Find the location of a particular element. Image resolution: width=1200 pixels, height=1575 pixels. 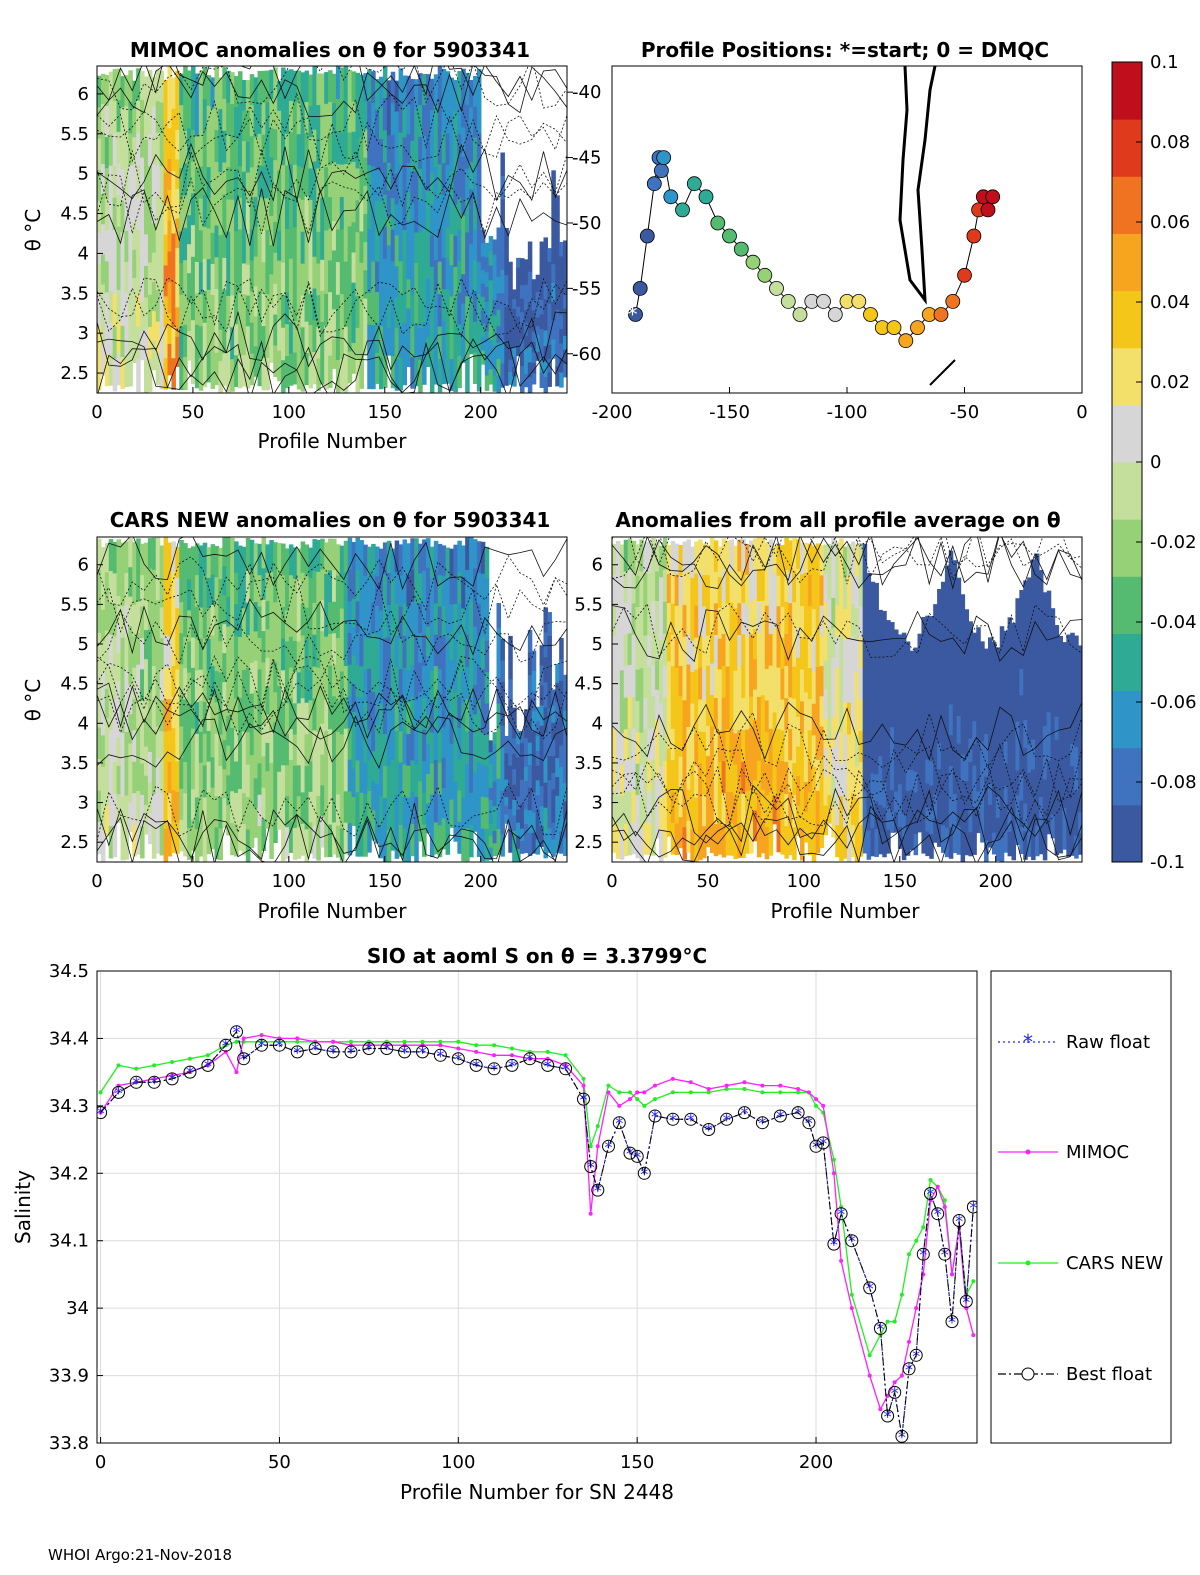

mimoc-heatmap is located at coordinates (332, 229).